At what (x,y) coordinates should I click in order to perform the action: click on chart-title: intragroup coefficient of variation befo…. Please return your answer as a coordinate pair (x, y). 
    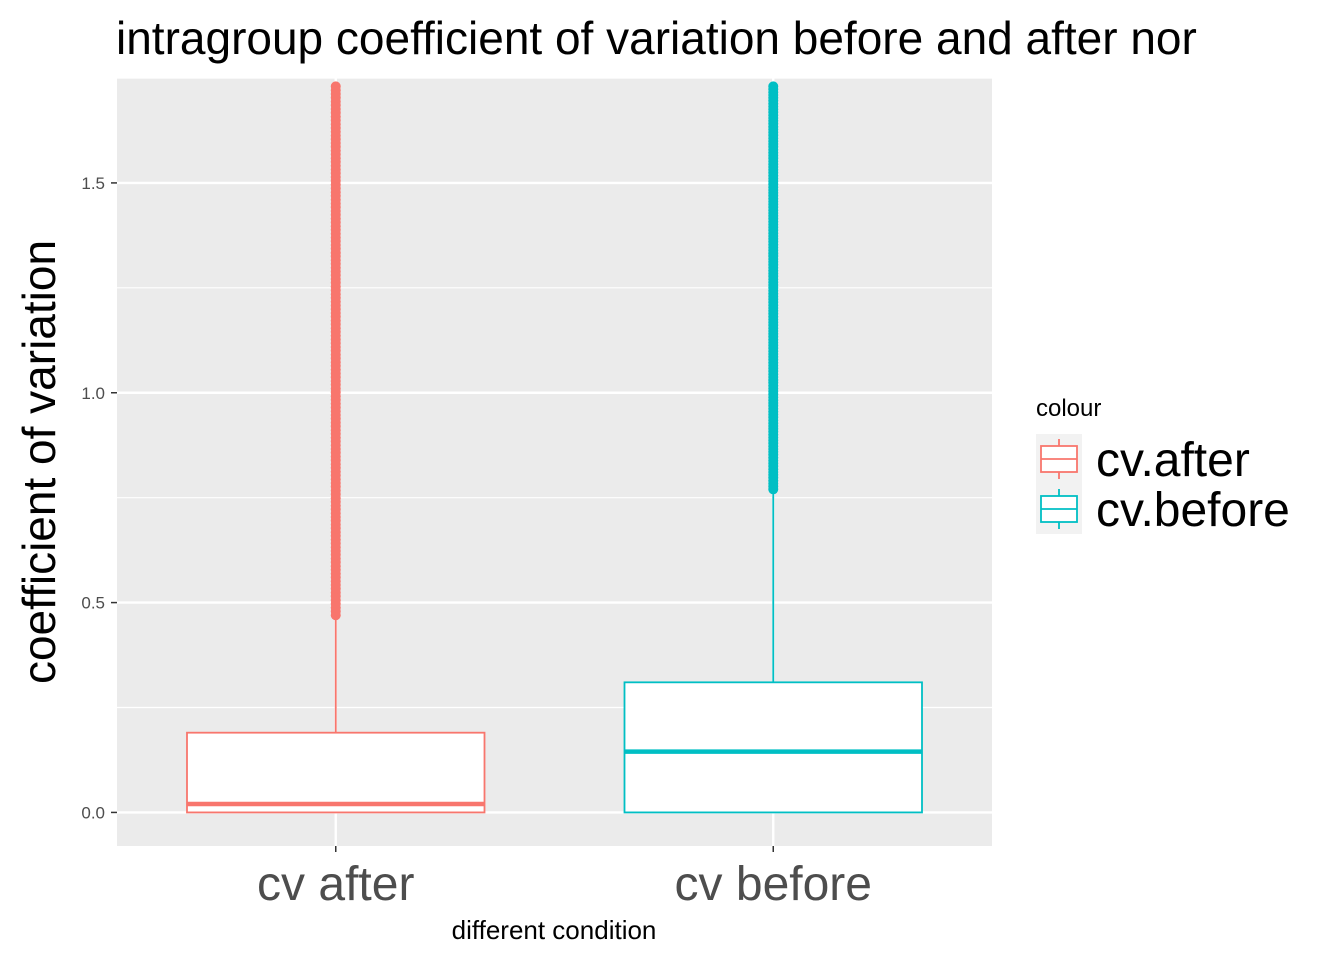
    Looking at the image, I should click on (656, 38).